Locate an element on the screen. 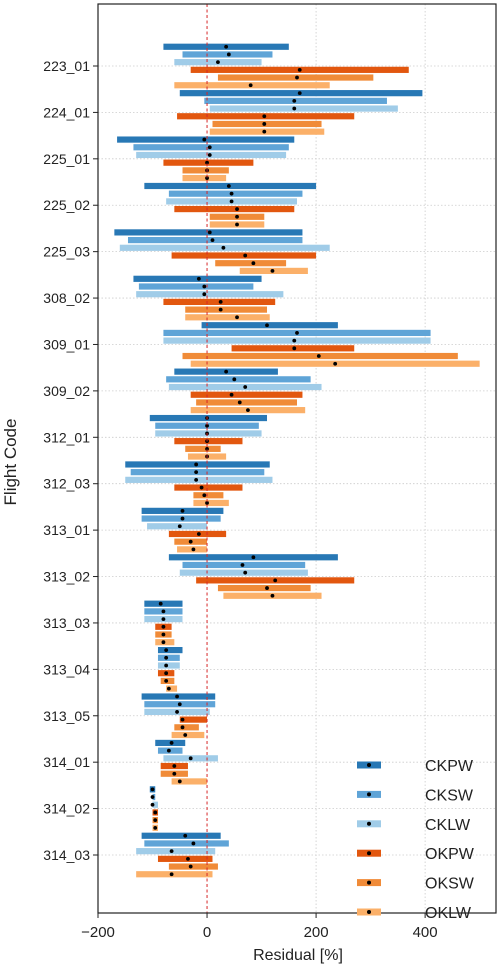 The image size is (500, 971). x-axis-label: Residual [%] is located at coordinates (298, 955).